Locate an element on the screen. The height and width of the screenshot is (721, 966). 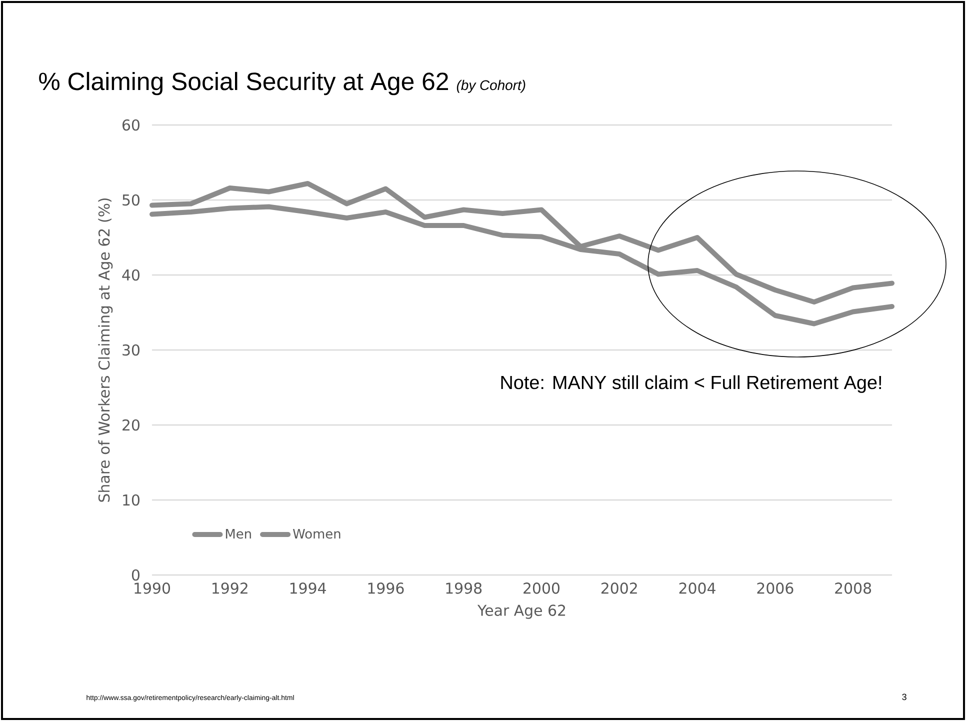
y-tick-label: 20 is located at coordinates (131, 425).